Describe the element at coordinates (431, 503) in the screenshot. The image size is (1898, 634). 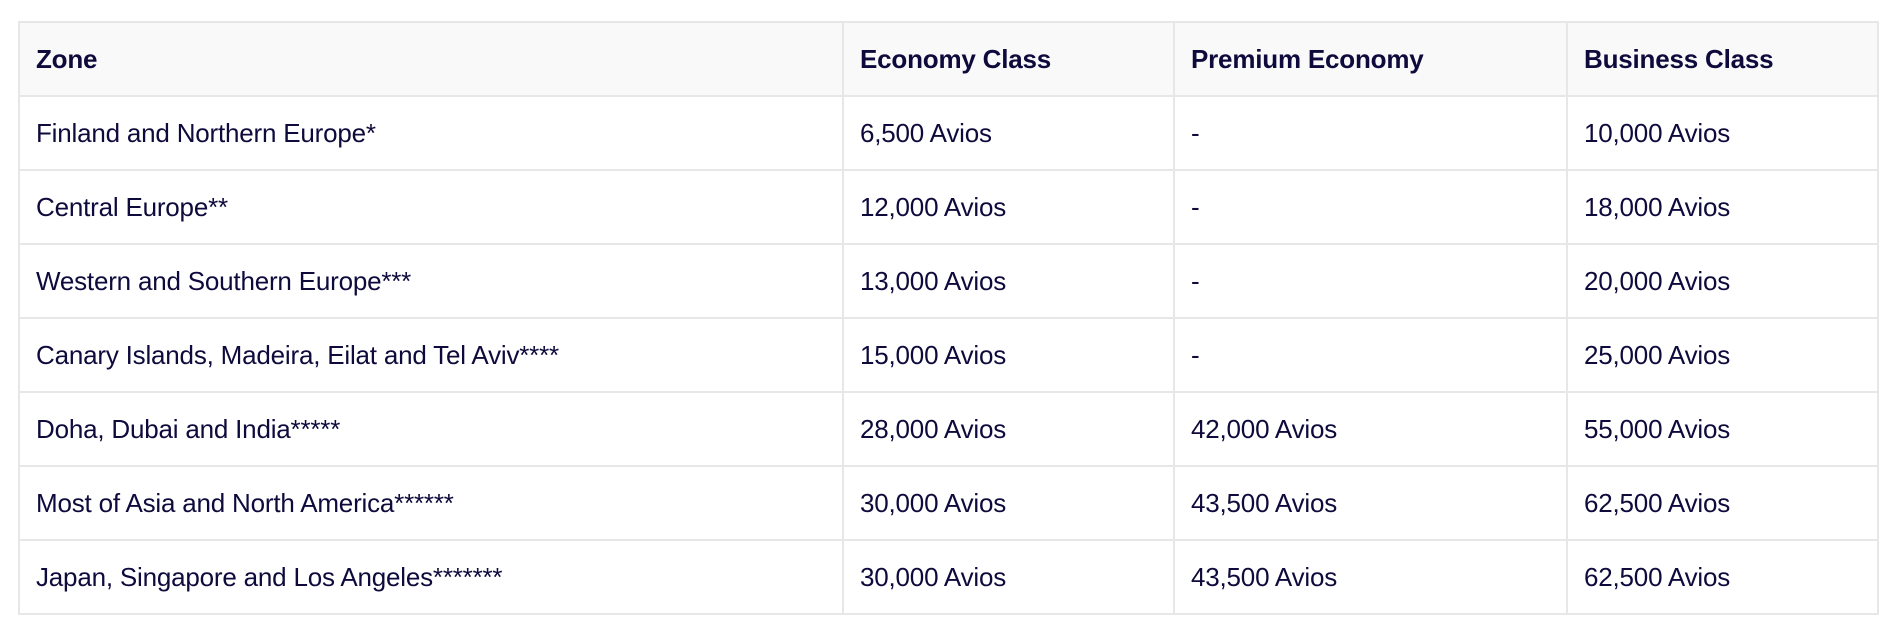
I see `zone-cell: Most of Asia and North America******` at that location.